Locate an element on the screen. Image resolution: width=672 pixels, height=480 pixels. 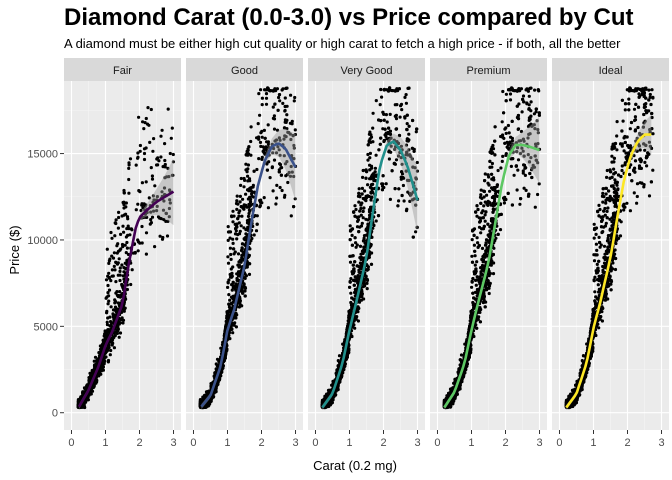
facet-strip-label: Very Good is located at coordinates (367, 71).